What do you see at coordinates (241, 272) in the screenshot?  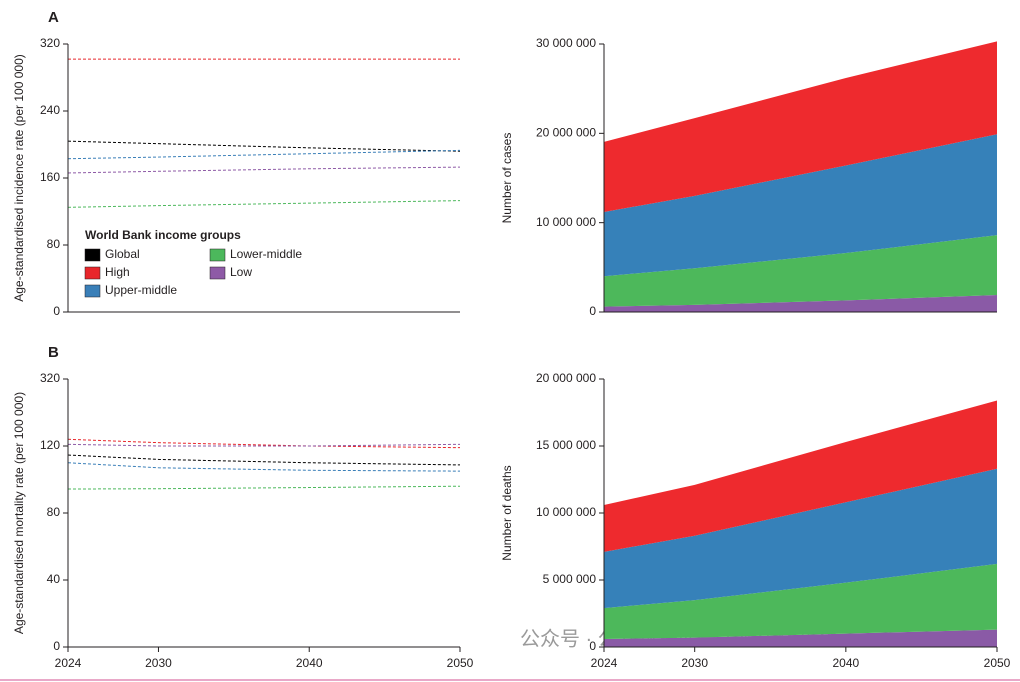 I see `legend-label: Low` at bounding box center [241, 272].